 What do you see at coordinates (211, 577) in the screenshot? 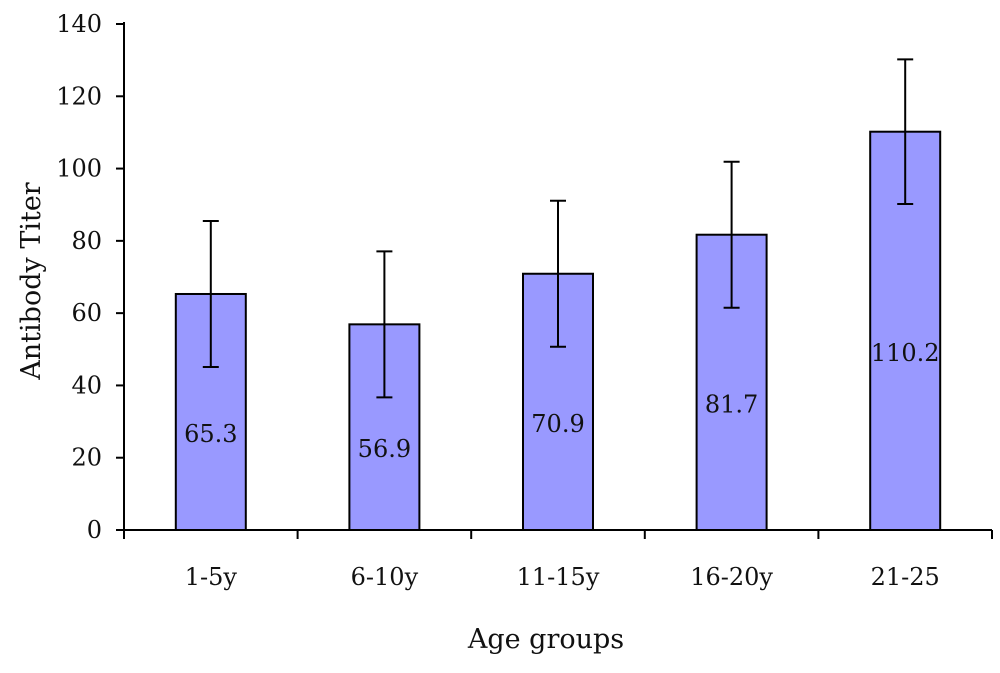
I see `x-tick-label: 1-5y` at bounding box center [211, 577].